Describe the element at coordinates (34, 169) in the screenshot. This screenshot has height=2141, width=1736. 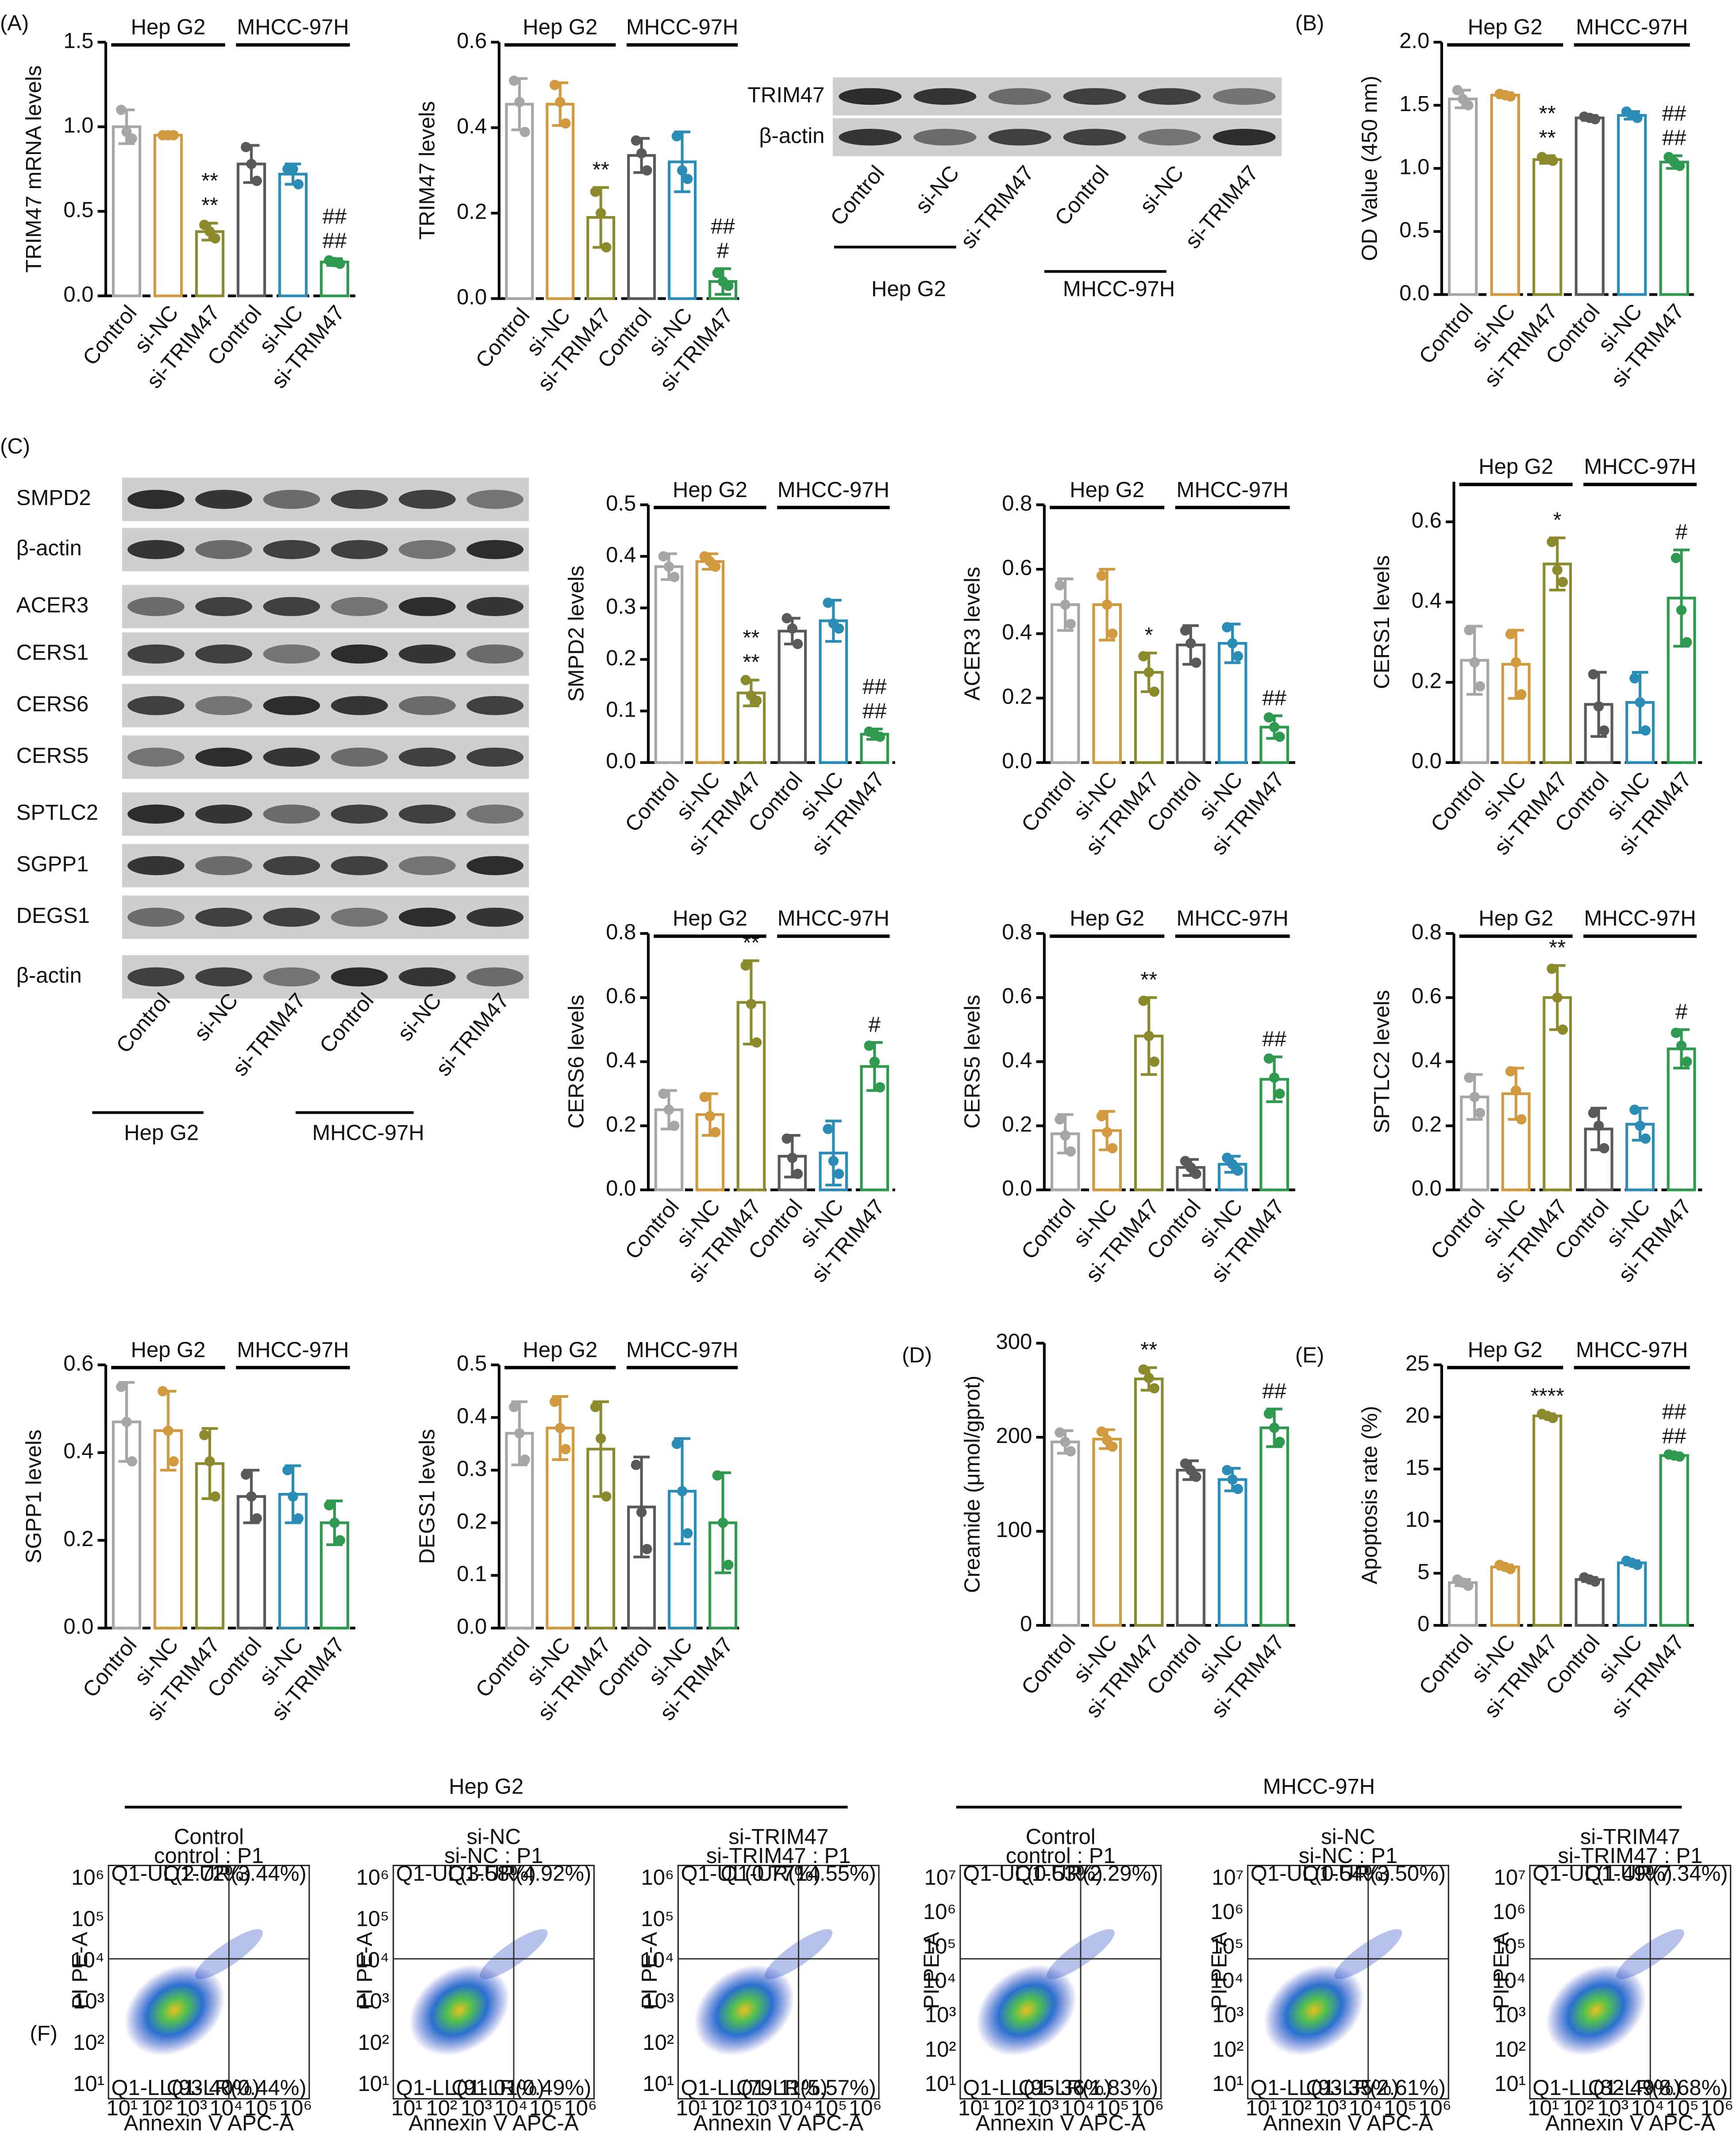
I see `y-axis-label: TRIM47 mRNA levels` at that location.